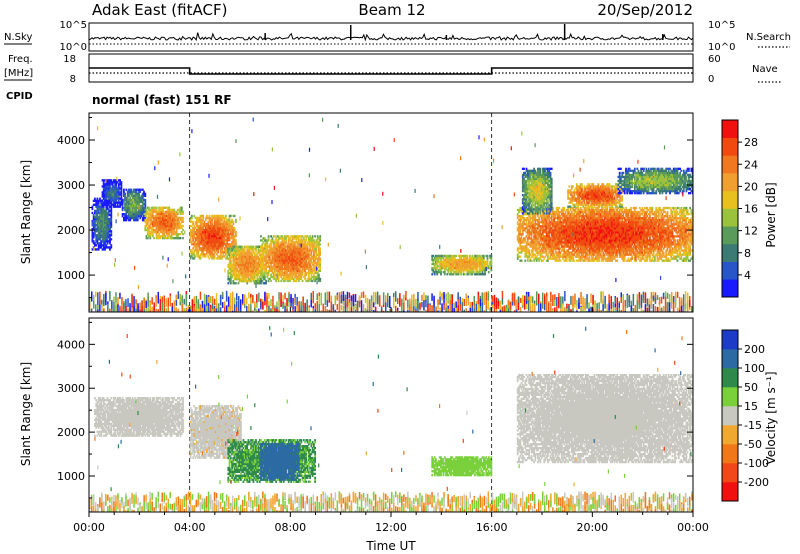 This screenshot has height=554, width=800. What do you see at coordinates (391, 37) in the screenshot?
I see `noise-panel-frame` at bounding box center [391, 37].